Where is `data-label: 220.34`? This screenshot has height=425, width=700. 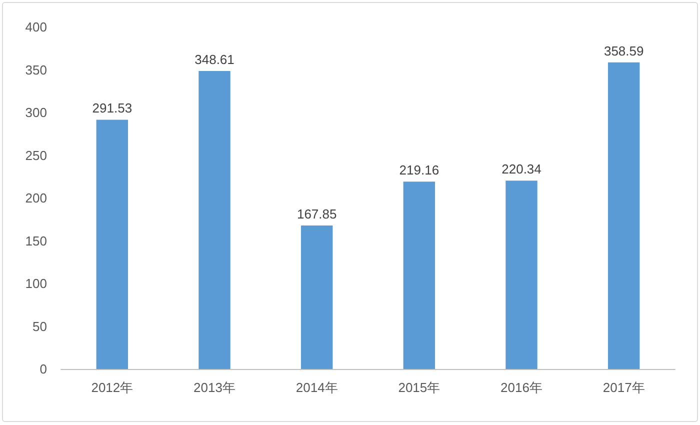 data-label: 220.34 is located at coordinates (522, 169).